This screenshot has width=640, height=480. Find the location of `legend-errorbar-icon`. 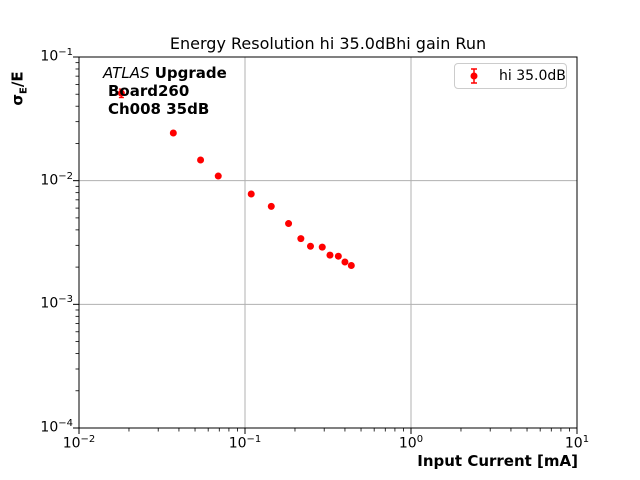

legend-errorbar-icon is located at coordinates (474, 76).